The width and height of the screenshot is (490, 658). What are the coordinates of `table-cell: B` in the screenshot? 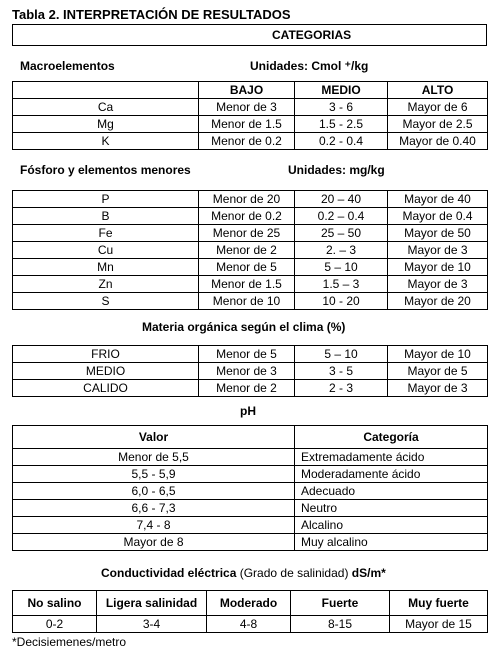 It's located at (105, 216).